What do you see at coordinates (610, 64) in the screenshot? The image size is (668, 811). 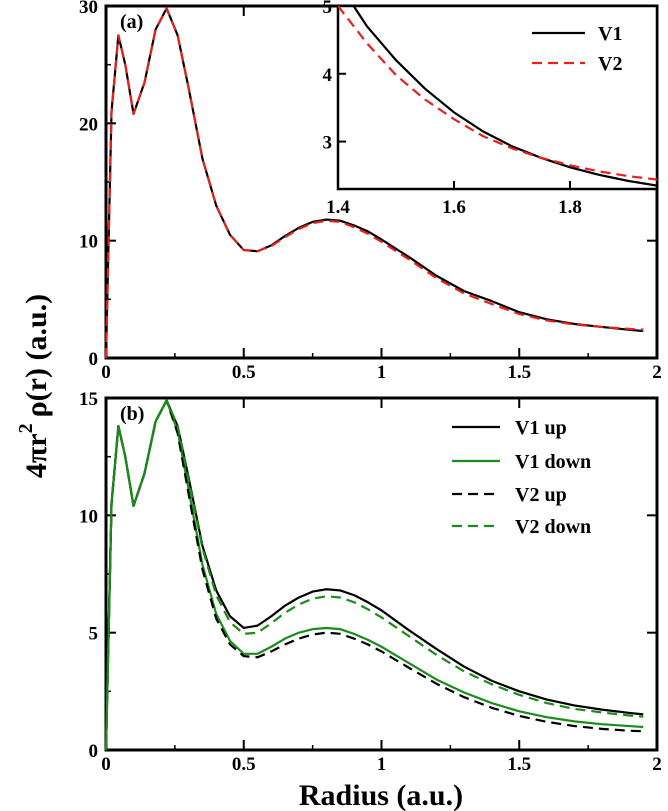 I see `legend-a-v2-label: V2` at bounding box center [610, 64].